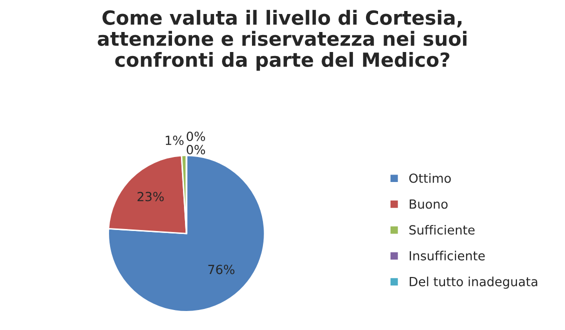 Image resolution: width=565 pixels, height=330 pixels. I want to click on data-label: 1%, so click(175, 141).